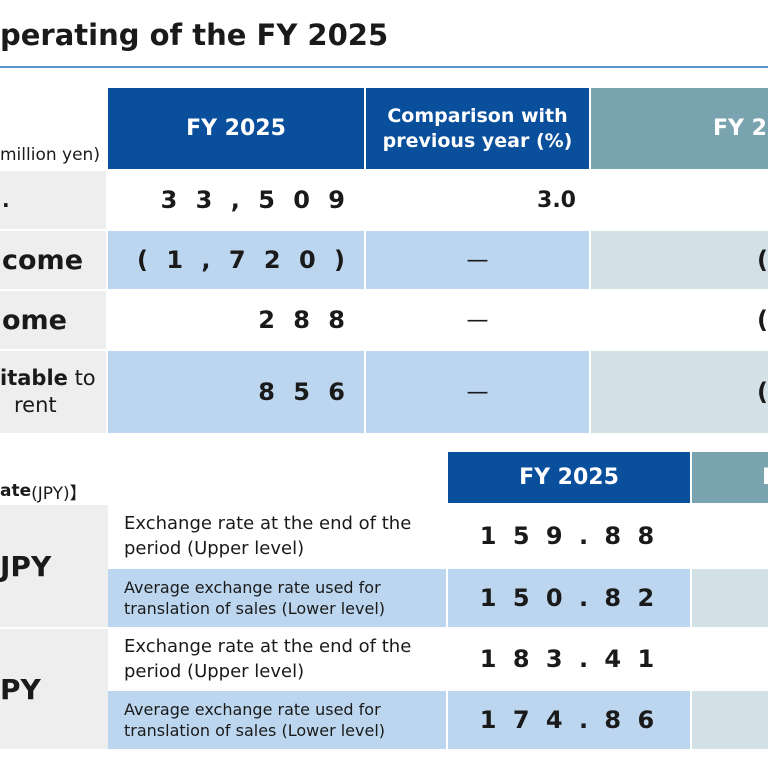 The image size is (768, 768). I want to click on header-fy2025: FY 2025, so click(236, 128).